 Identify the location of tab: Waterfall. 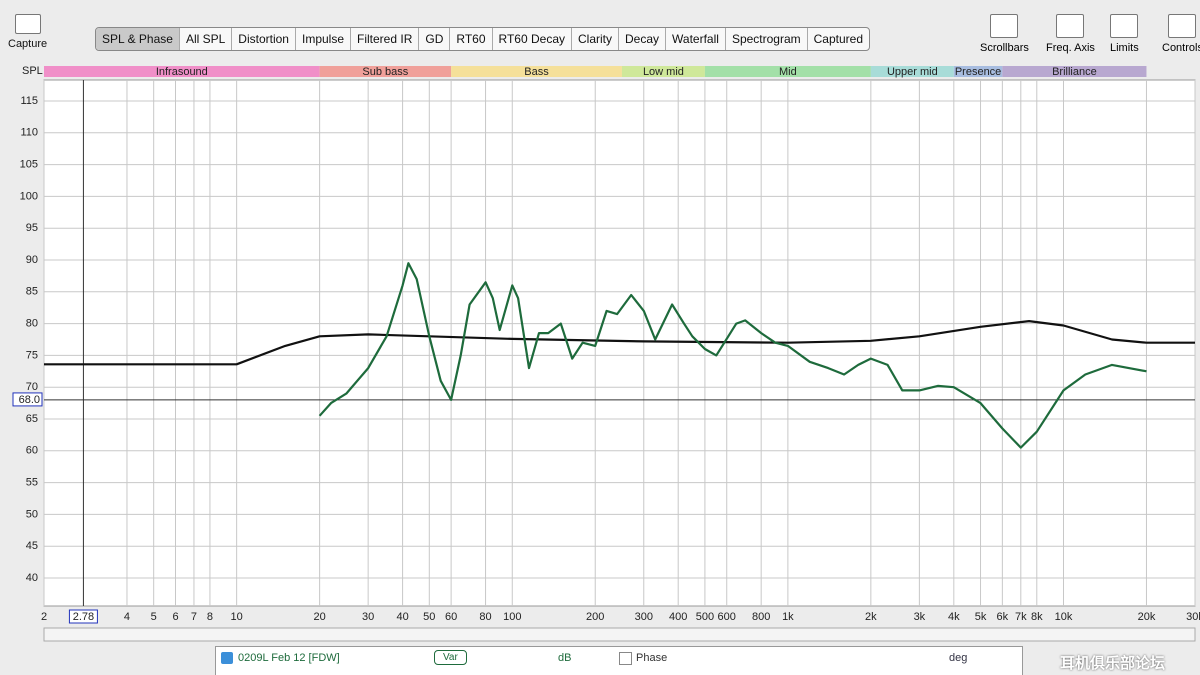
(696, 39).